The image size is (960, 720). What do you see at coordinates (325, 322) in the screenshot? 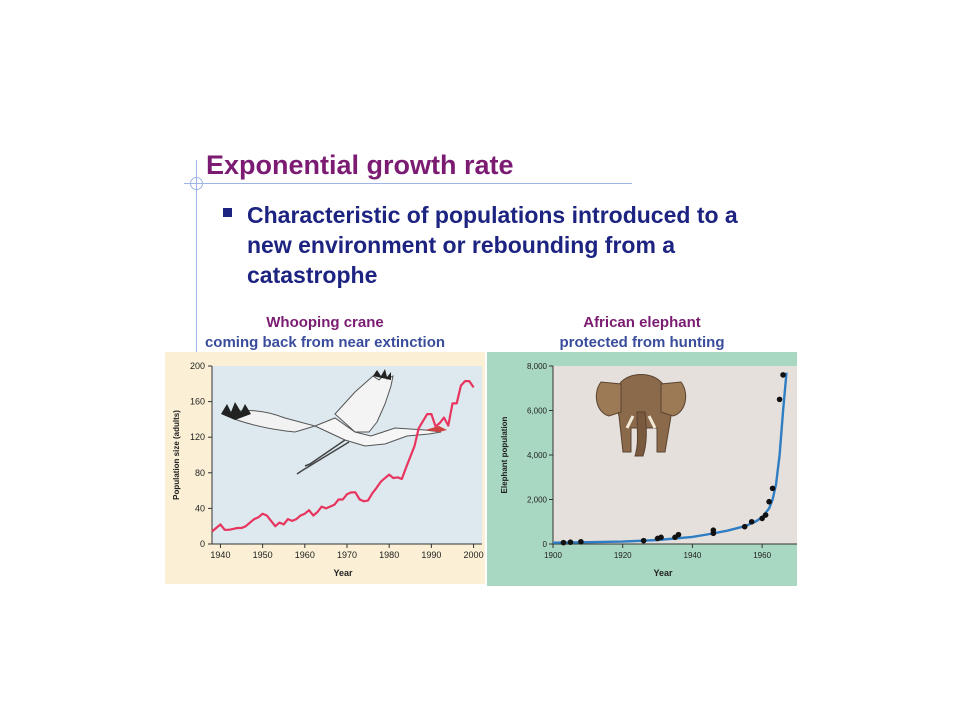
I see `crane-chart-title: Whooping crane` at bounding box center [325, 322].